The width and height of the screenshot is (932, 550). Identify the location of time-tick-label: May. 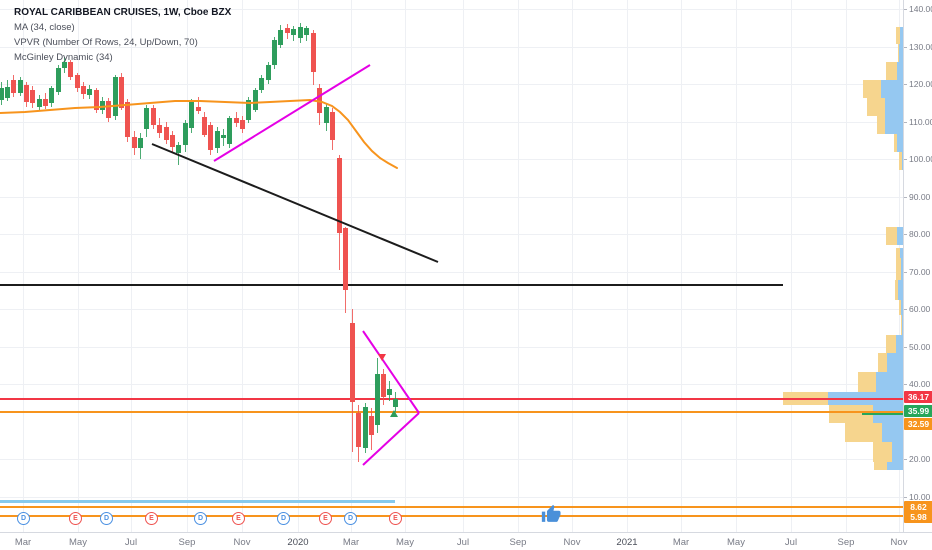
(78, 542).